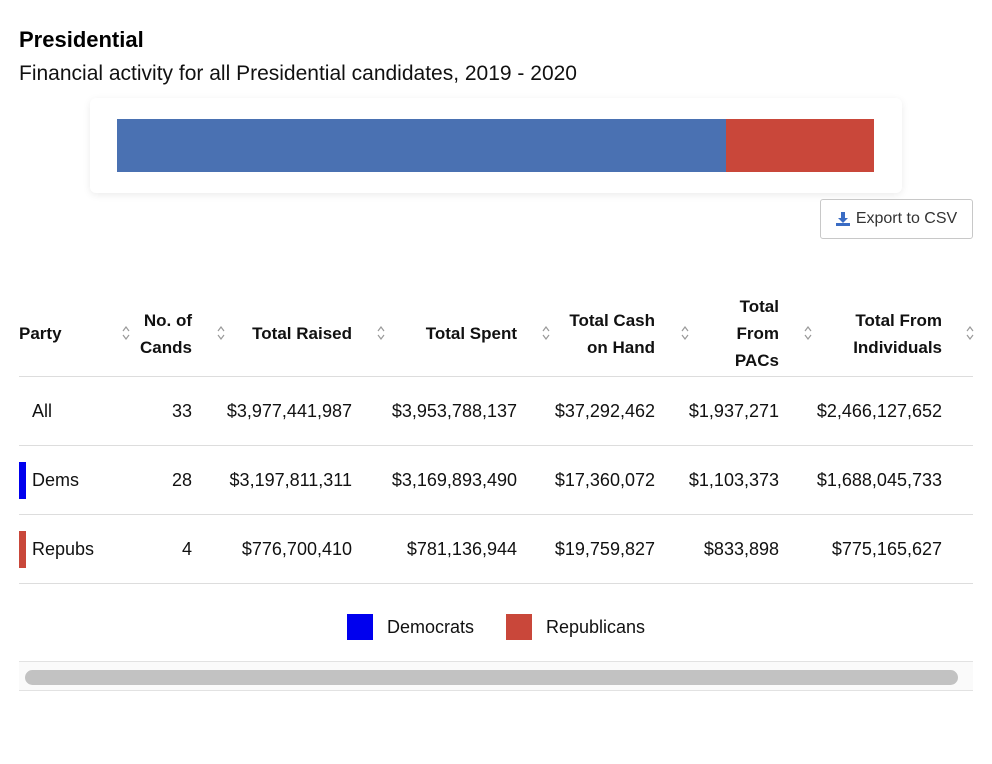 Image resolution: width=992 pixels, height=764 pixels. I want to click on column-header-label: Total Spent, so click(471, 333).